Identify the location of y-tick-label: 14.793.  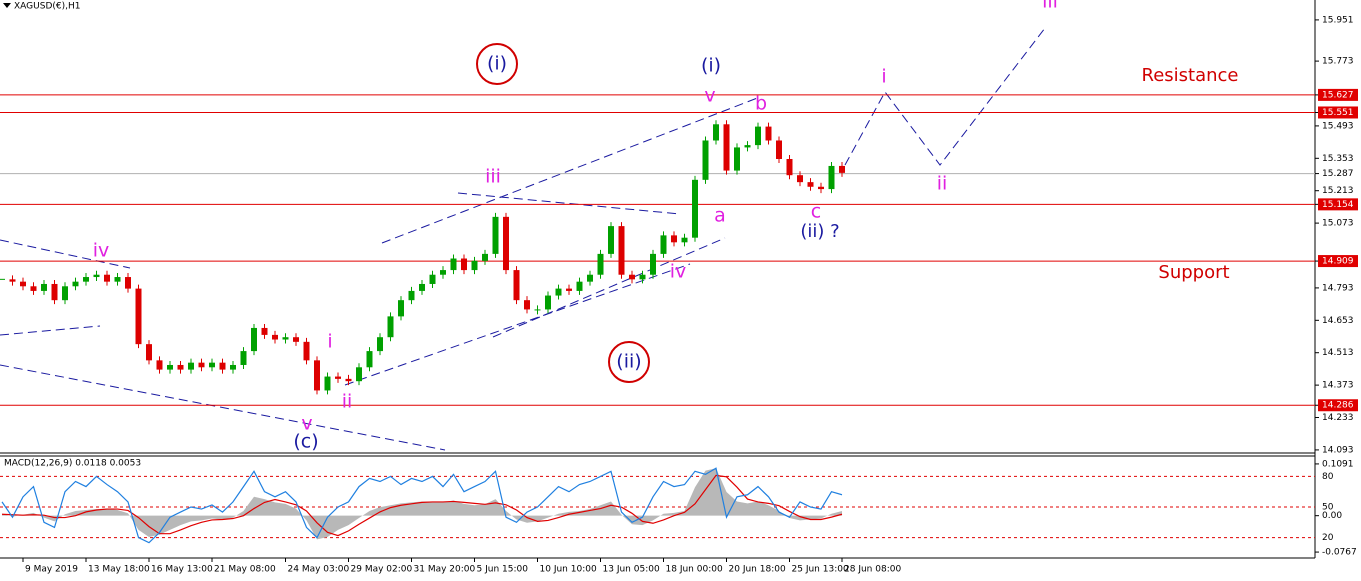
(1338, 288).